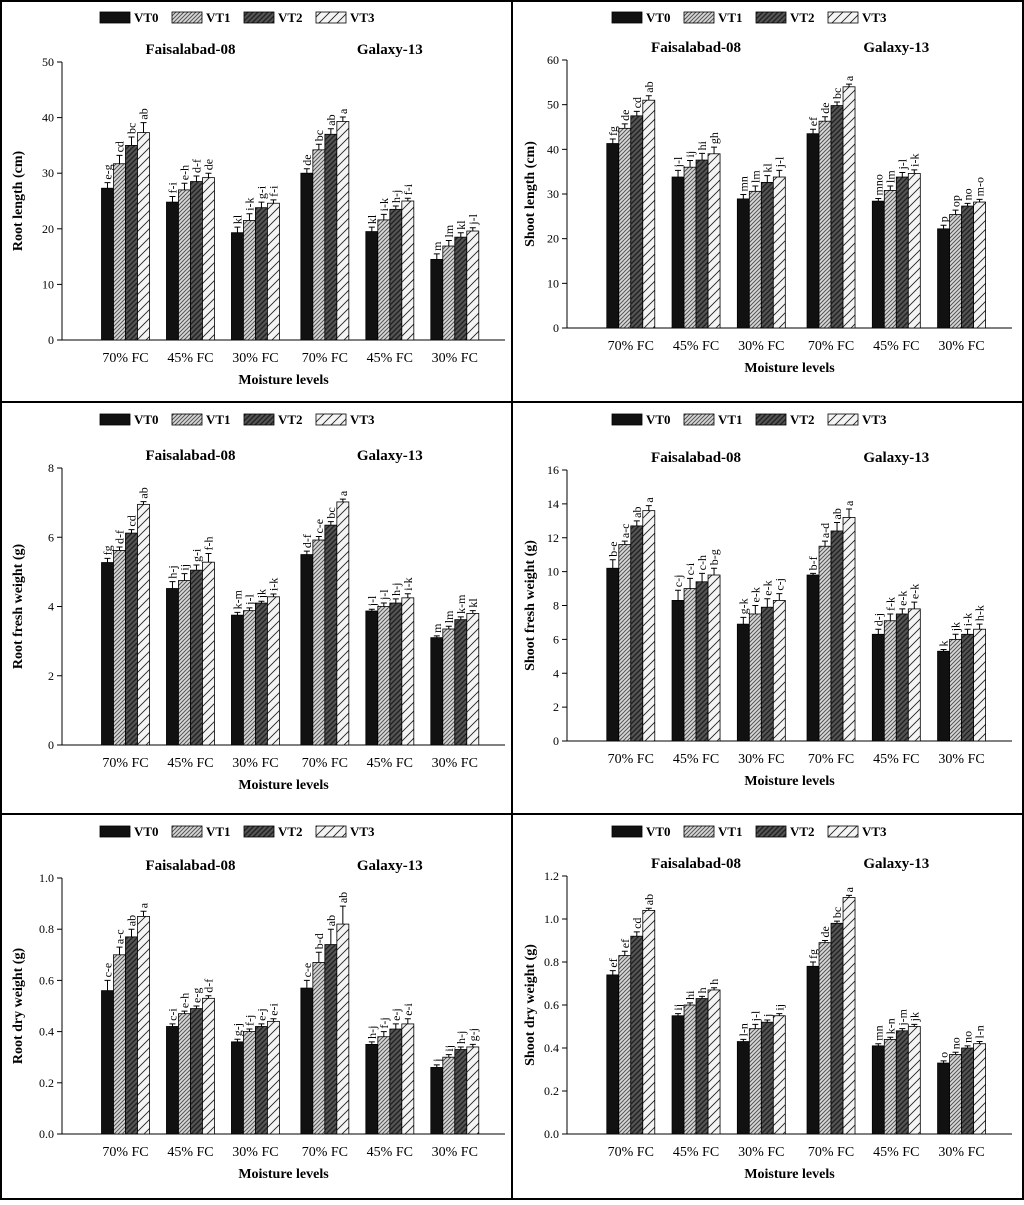  I want to click on significance-letter: d-j, so click(878, 619).